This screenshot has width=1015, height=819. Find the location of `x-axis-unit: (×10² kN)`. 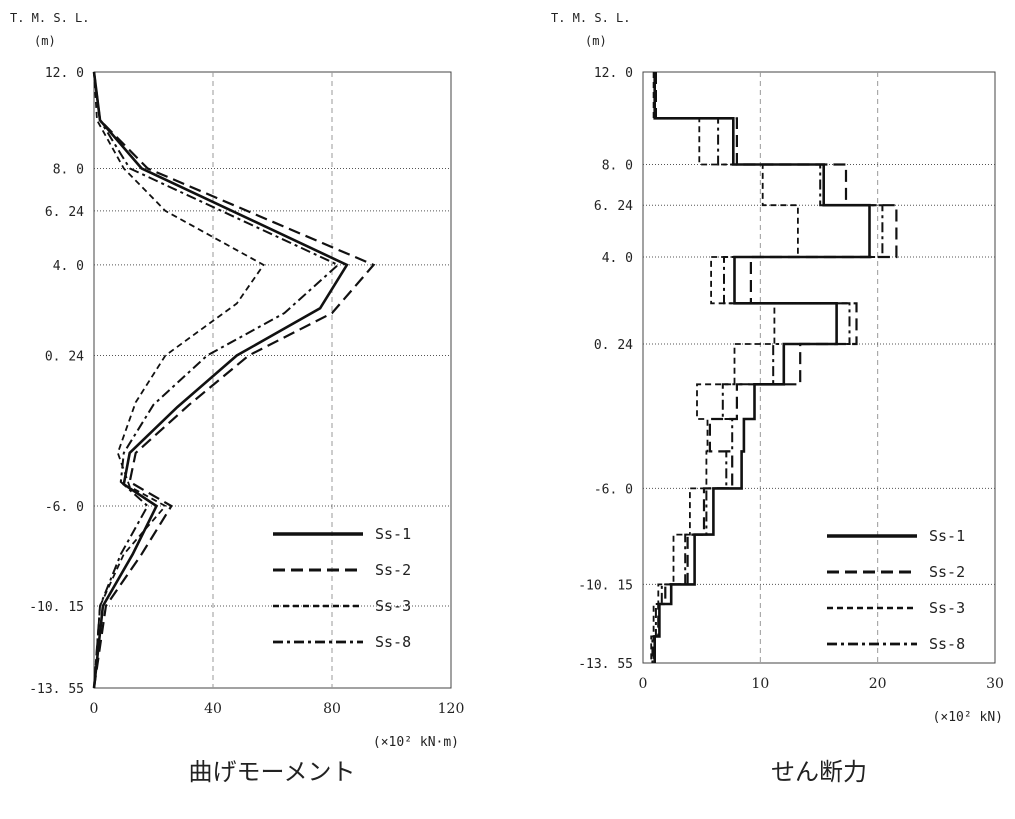

x-axis-unit: (×10² kN) is located at coordinates (968, 717).